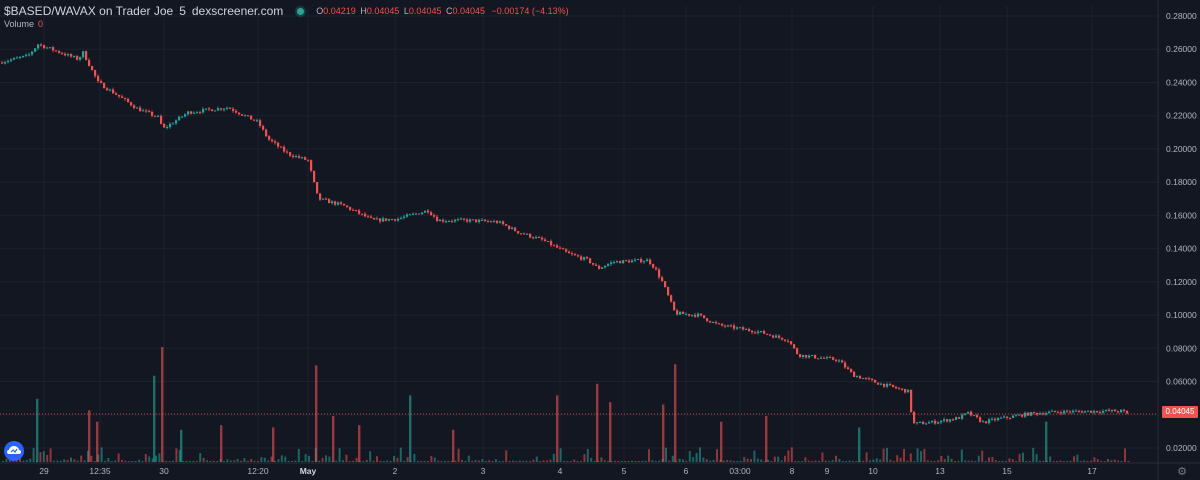  What do you see at coordinates (1007, 471) in the screenshot?
I see `x-tick-label: 15` at bounding box center [1007, 471].